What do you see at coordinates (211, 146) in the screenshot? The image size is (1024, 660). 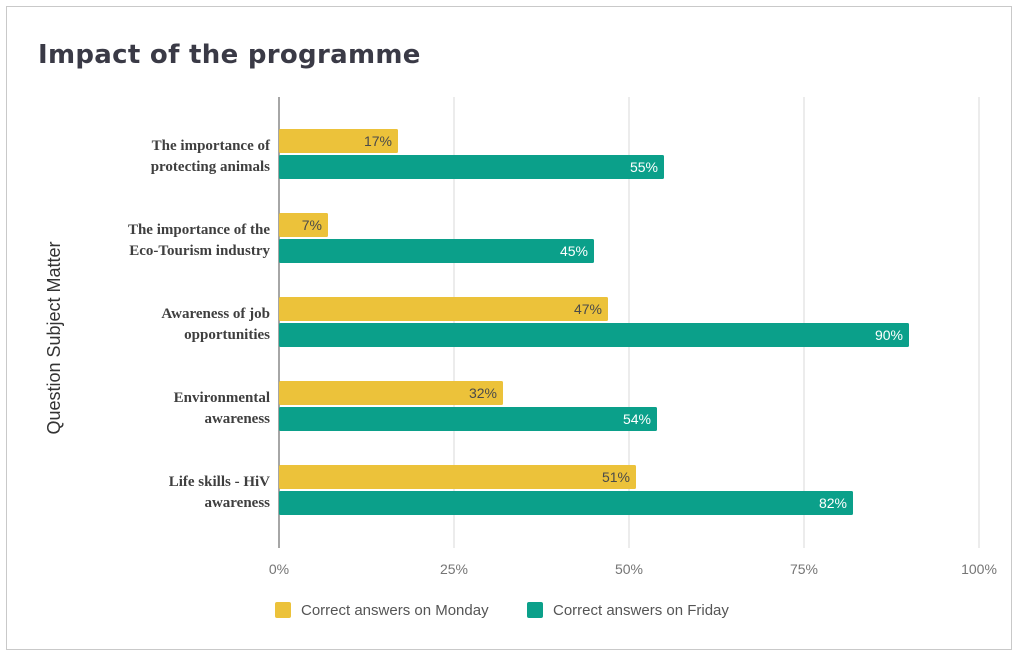 I see `category-label: The importance of` at bounding box center [211, 146].